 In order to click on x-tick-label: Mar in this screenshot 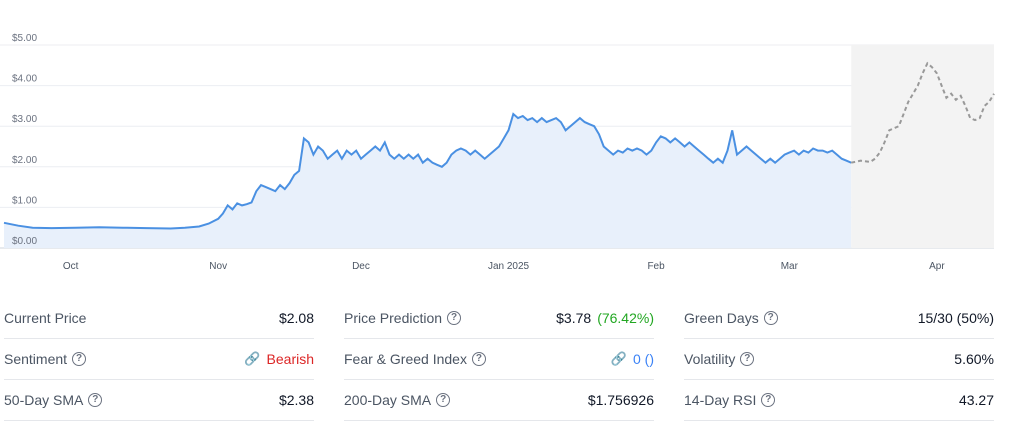, I will do `click(790, 266)`.